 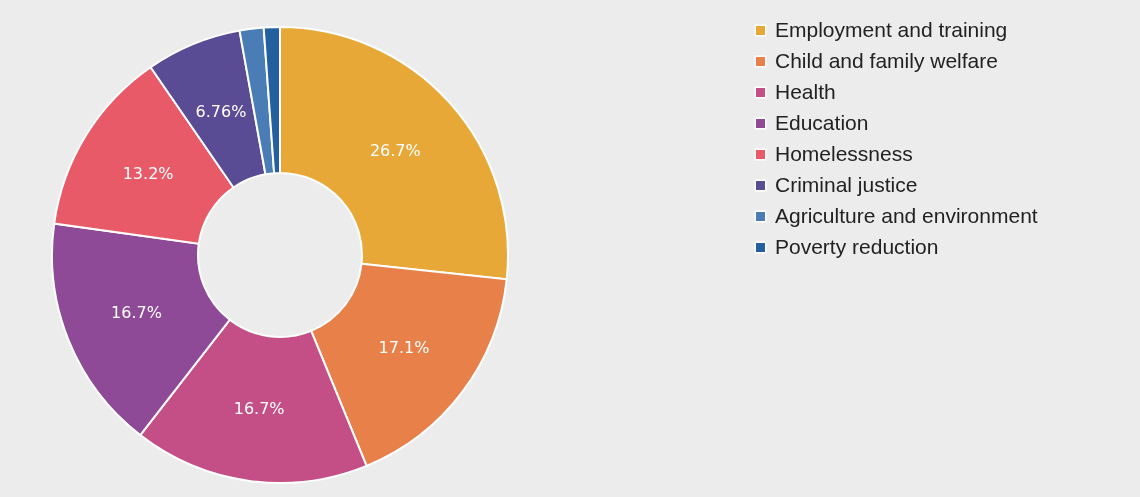 I want to click on legend-label: Employment and training, so click(x=891, y=29).